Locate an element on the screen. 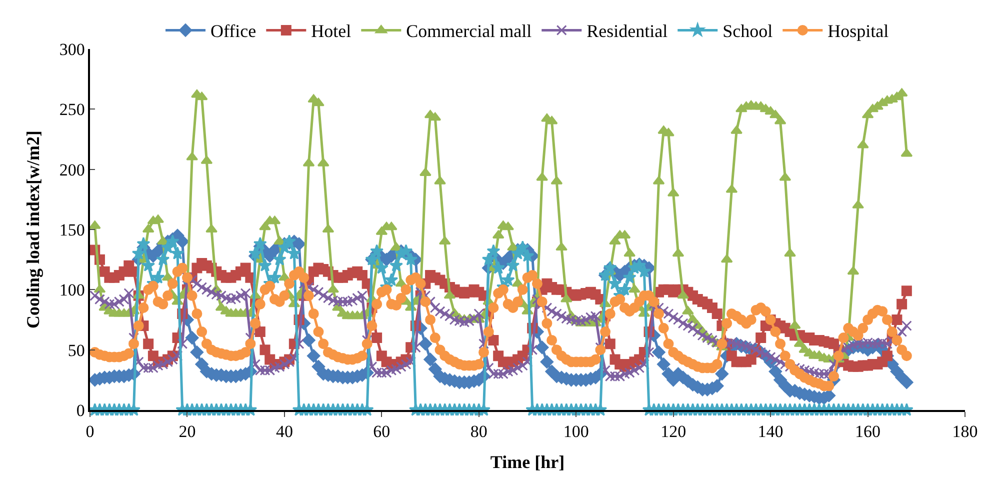 Image resolution: width=993 pixels, height=481 pixels. legend-label: Commercial mall is located at coordinates (469, 31).